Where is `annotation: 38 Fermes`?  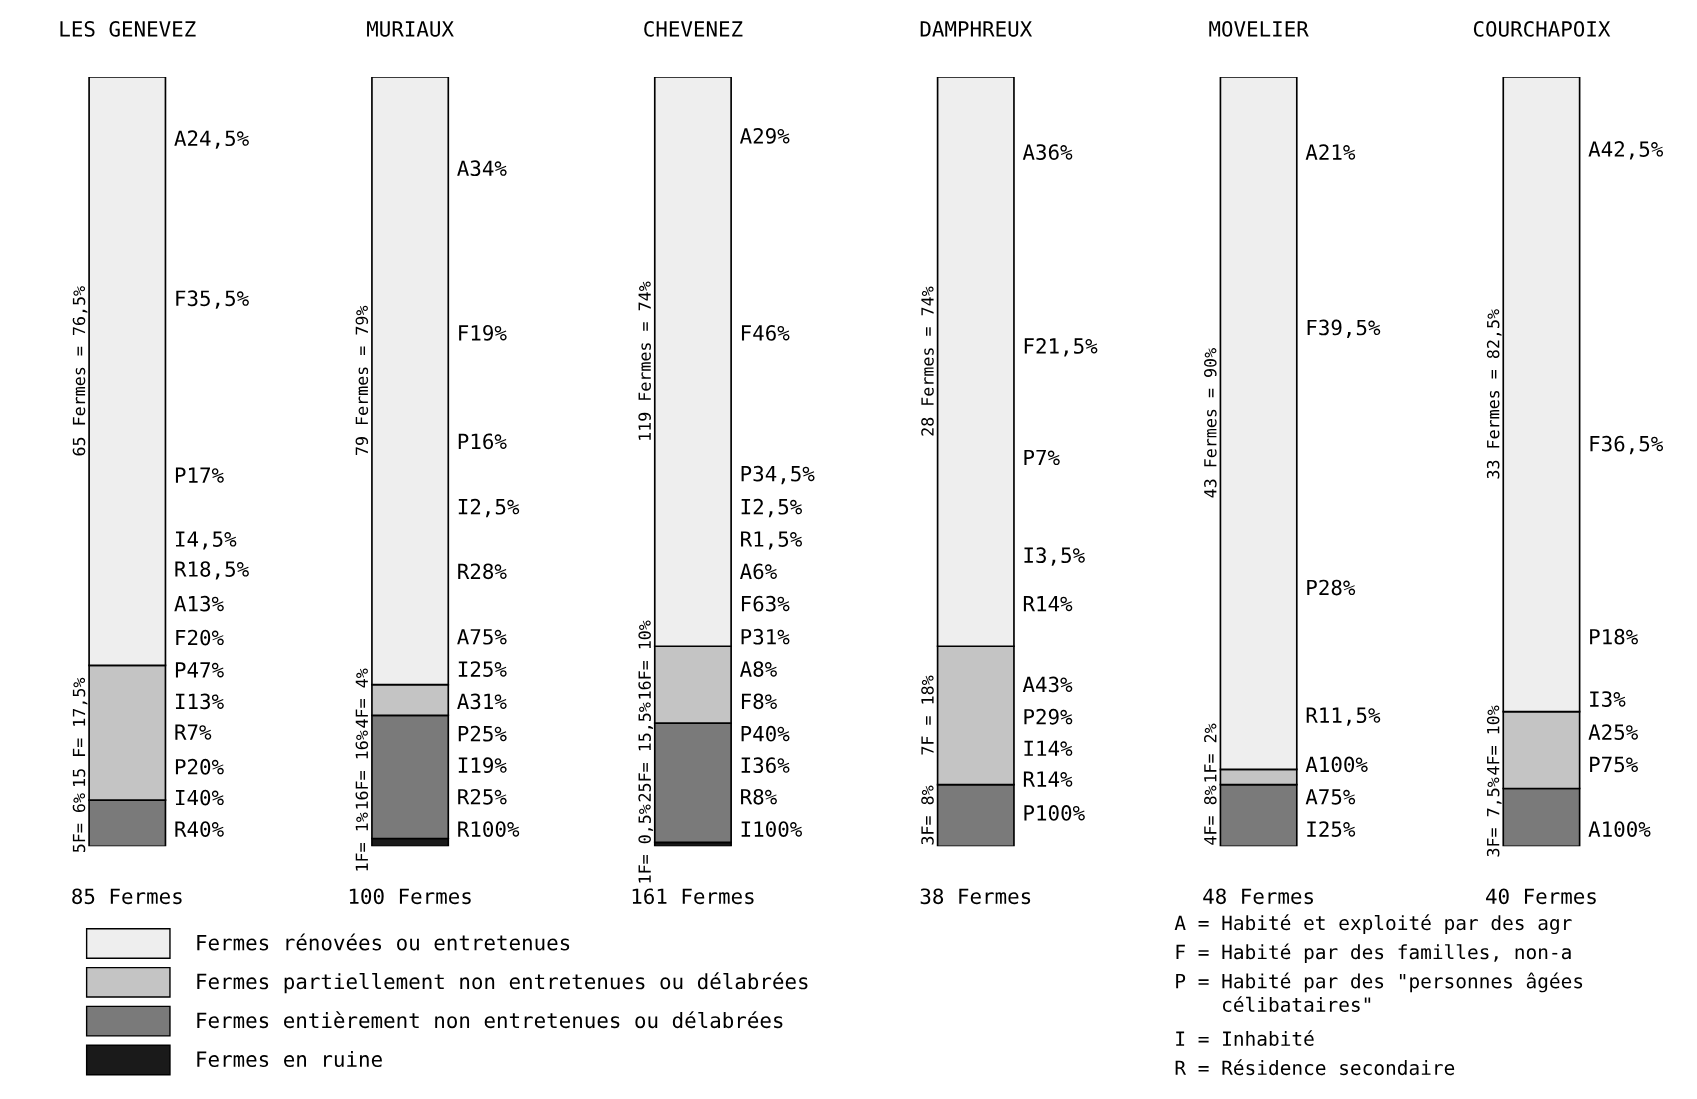
annotation: 38 Fermes is located at coordinates (975, 896).